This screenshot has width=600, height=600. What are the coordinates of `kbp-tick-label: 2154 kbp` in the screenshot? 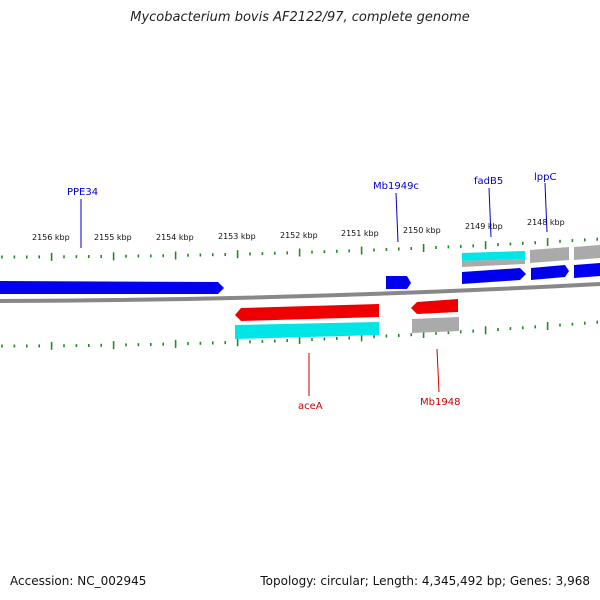 It's located at (175, 237).